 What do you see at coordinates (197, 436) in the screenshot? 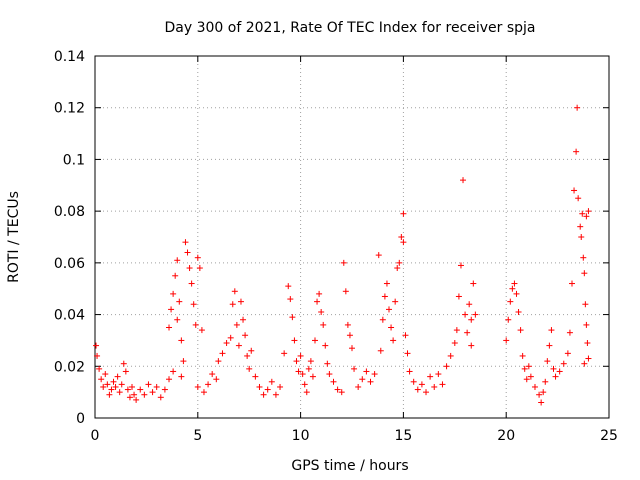
I see `x-tick-label: 5` at bounding box center [197, 436].